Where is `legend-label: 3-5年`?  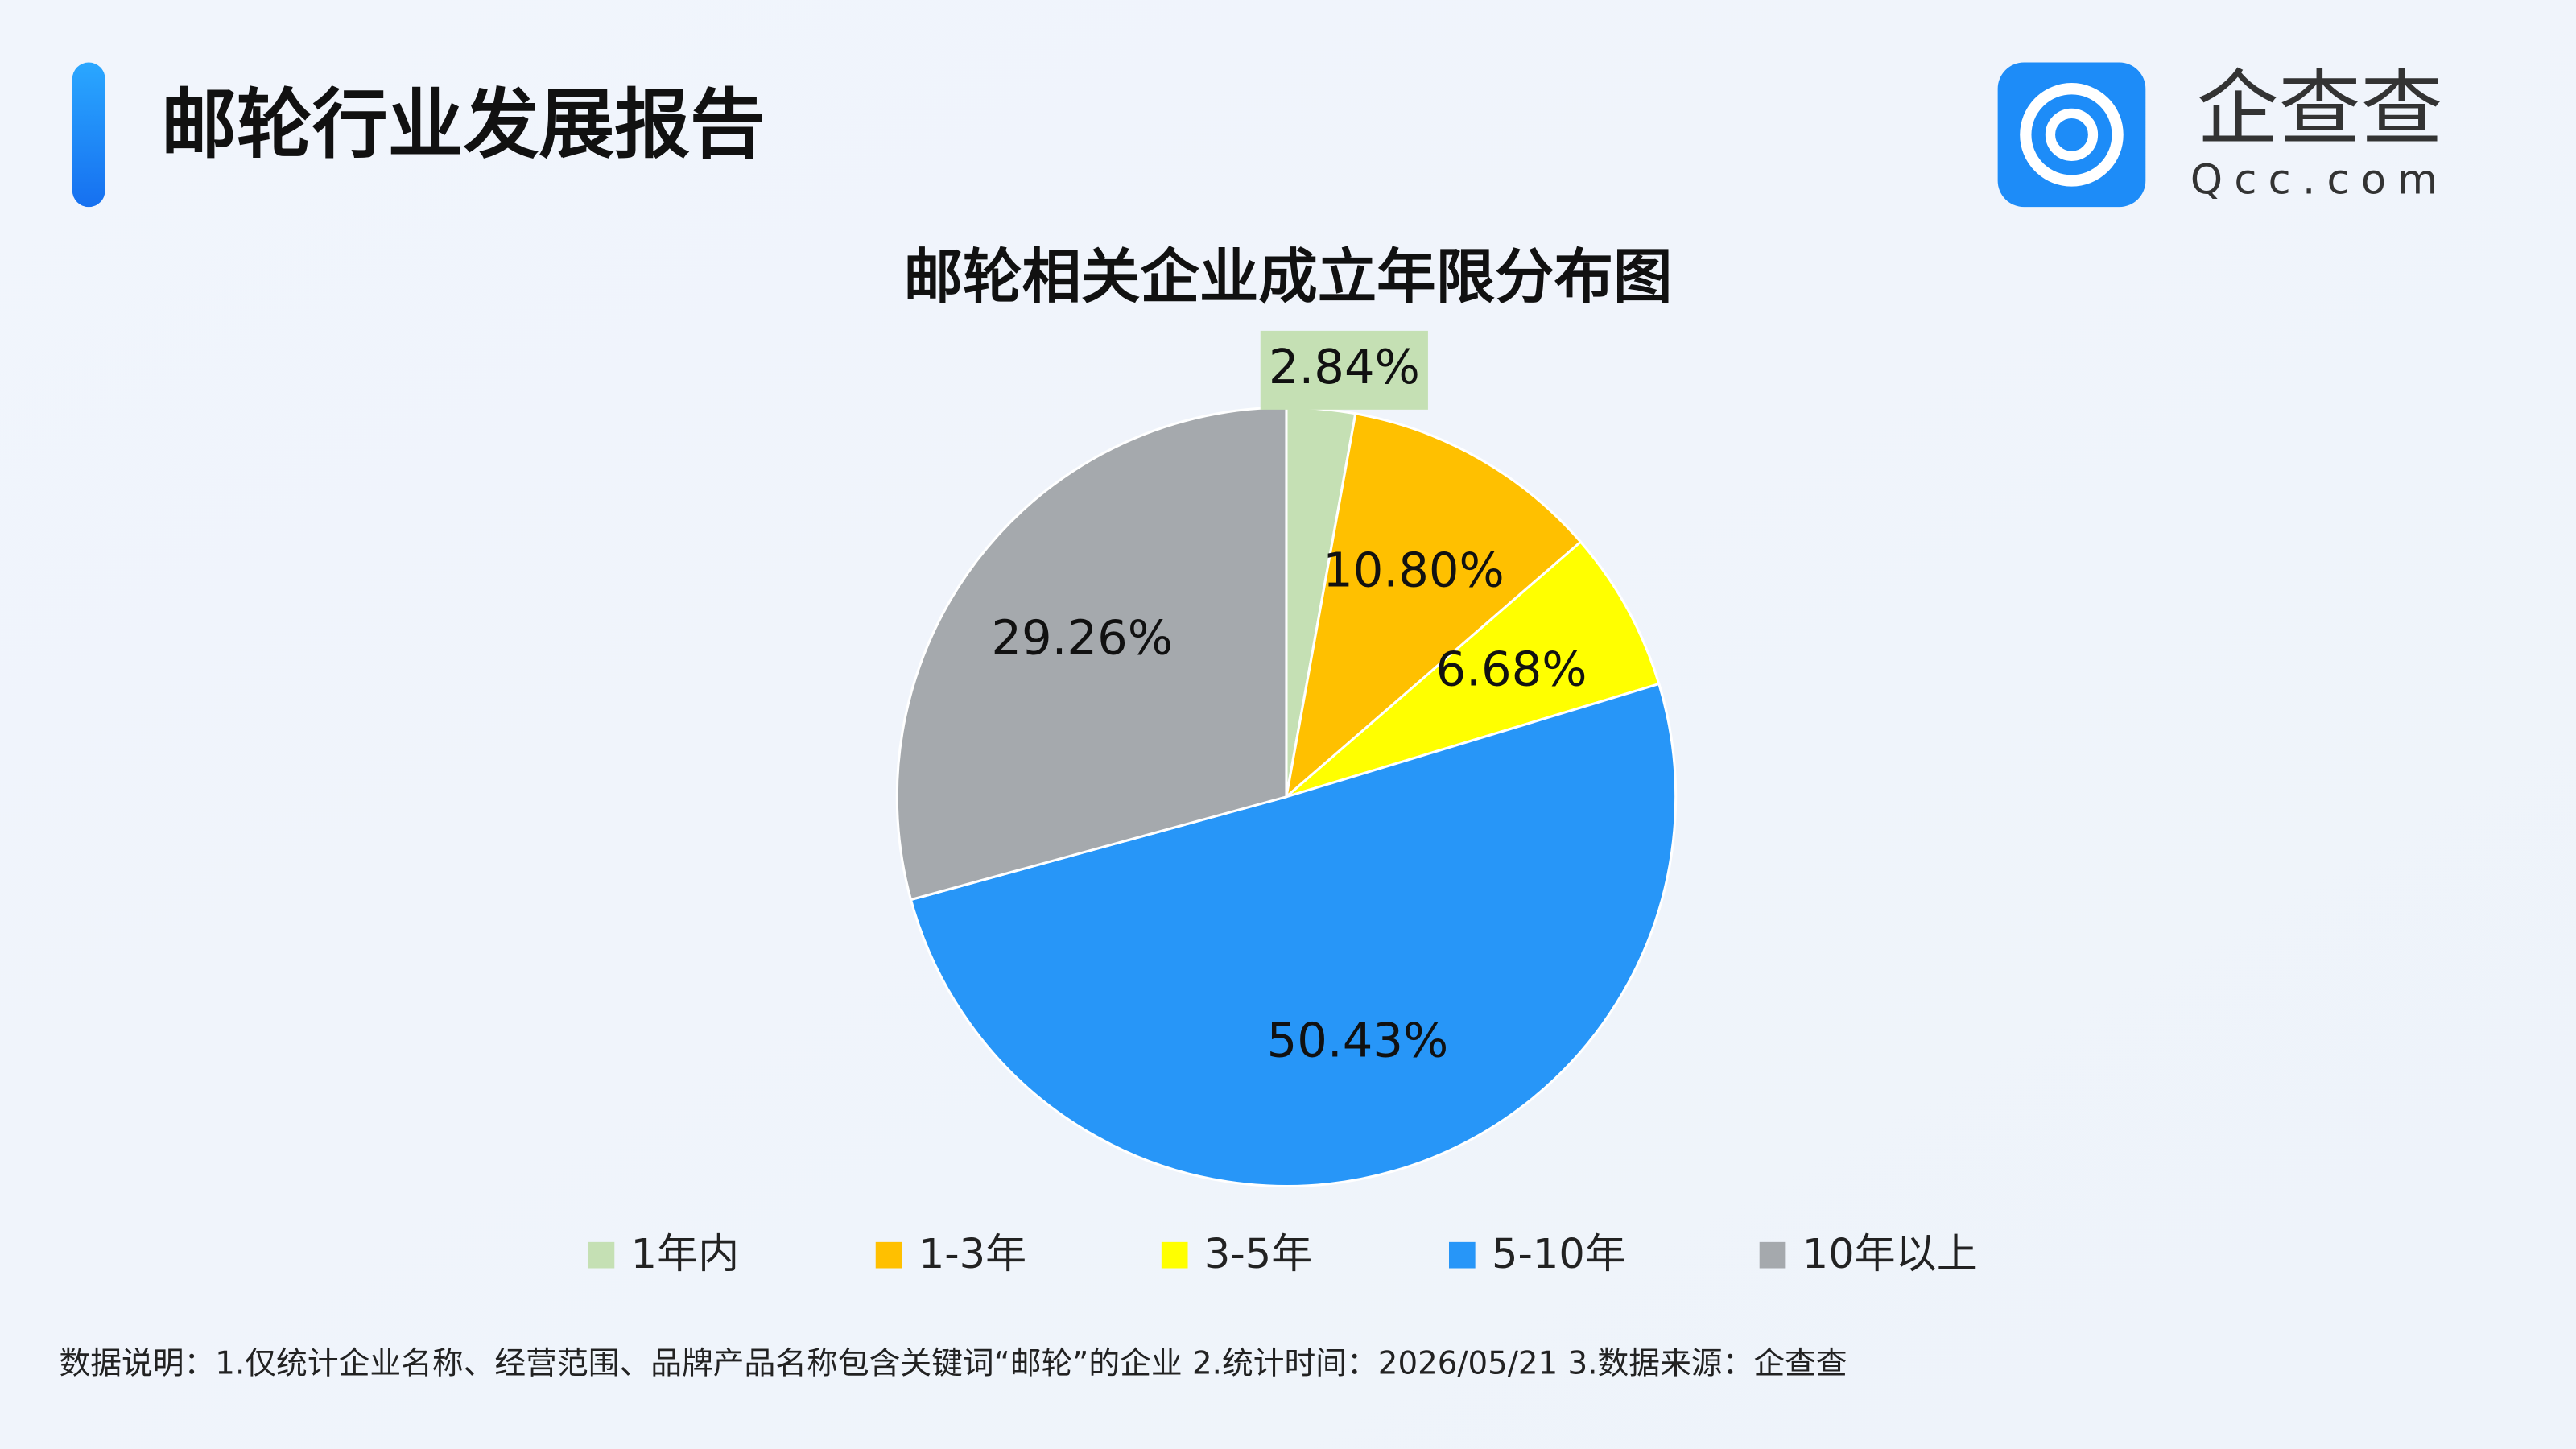
legend-label: 3-5年 is located at coordinates (1258, 1254).